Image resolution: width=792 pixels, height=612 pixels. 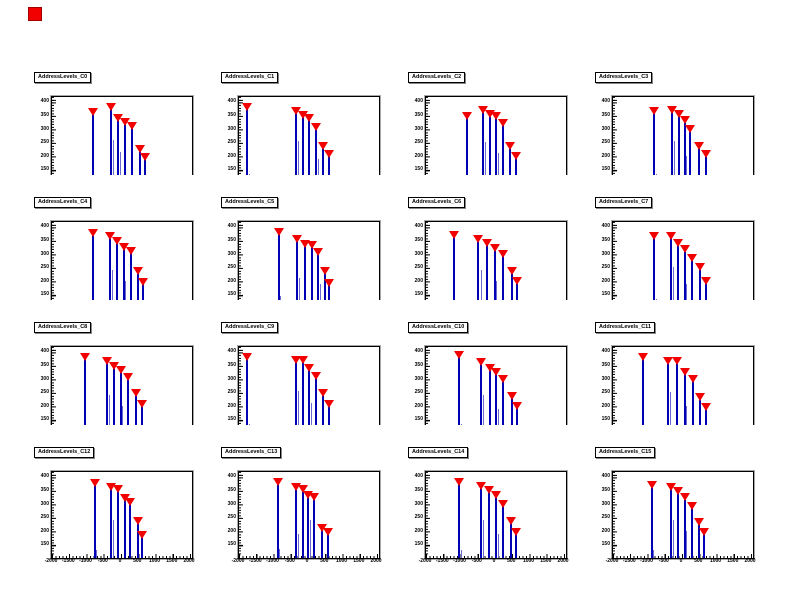 I want to click on x-tick-label: 1000, so click(x=715, y=561).